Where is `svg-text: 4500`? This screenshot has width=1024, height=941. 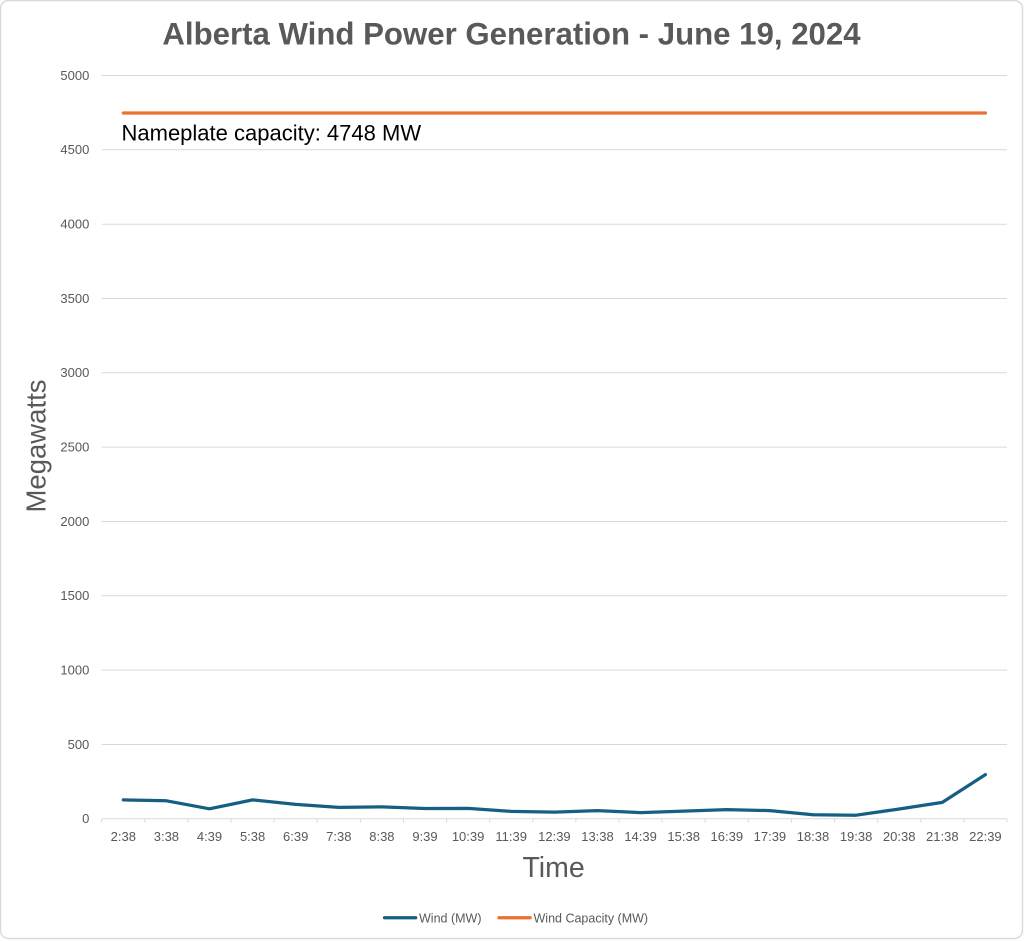 svg-text: 4500 is located at coordinates (74, 149).